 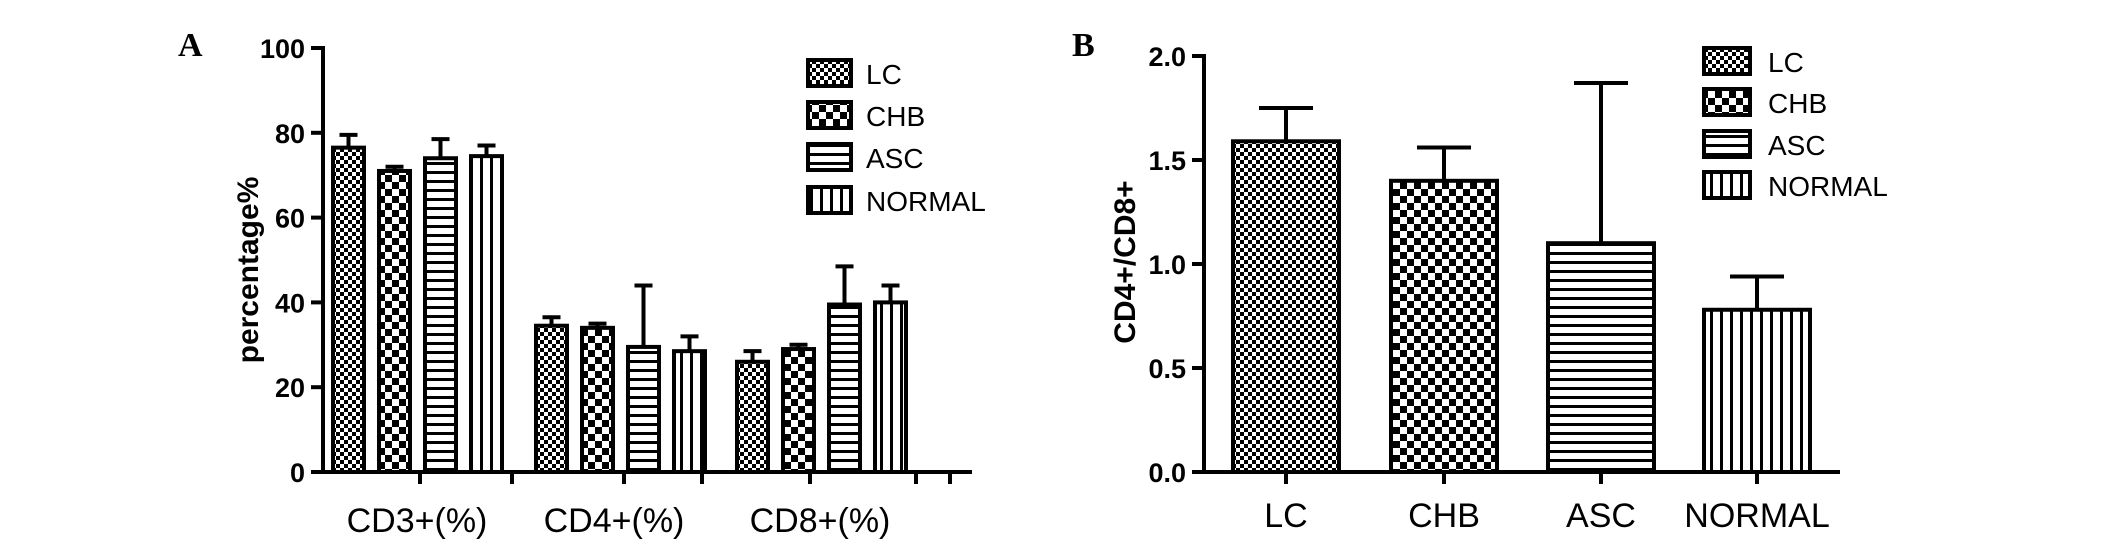 I want to click on panel-a-legend-label: CHB, so click(x=895, y=116).